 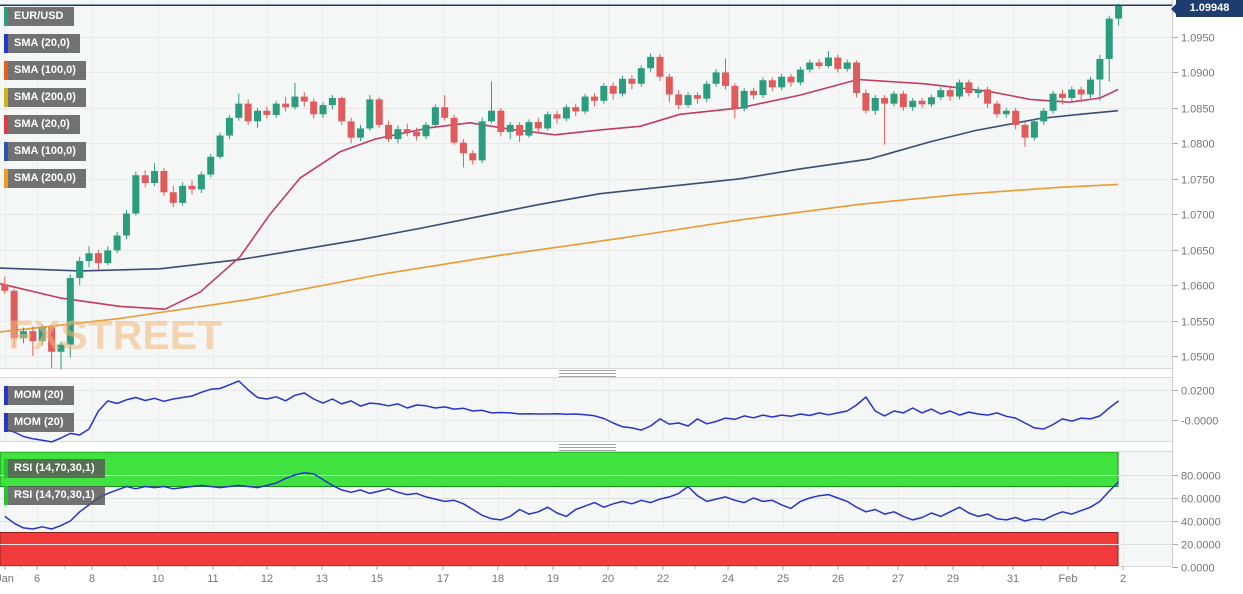 I want to click on legend-chip-price-5: SMA (100,0), so click(x=45, y=151).